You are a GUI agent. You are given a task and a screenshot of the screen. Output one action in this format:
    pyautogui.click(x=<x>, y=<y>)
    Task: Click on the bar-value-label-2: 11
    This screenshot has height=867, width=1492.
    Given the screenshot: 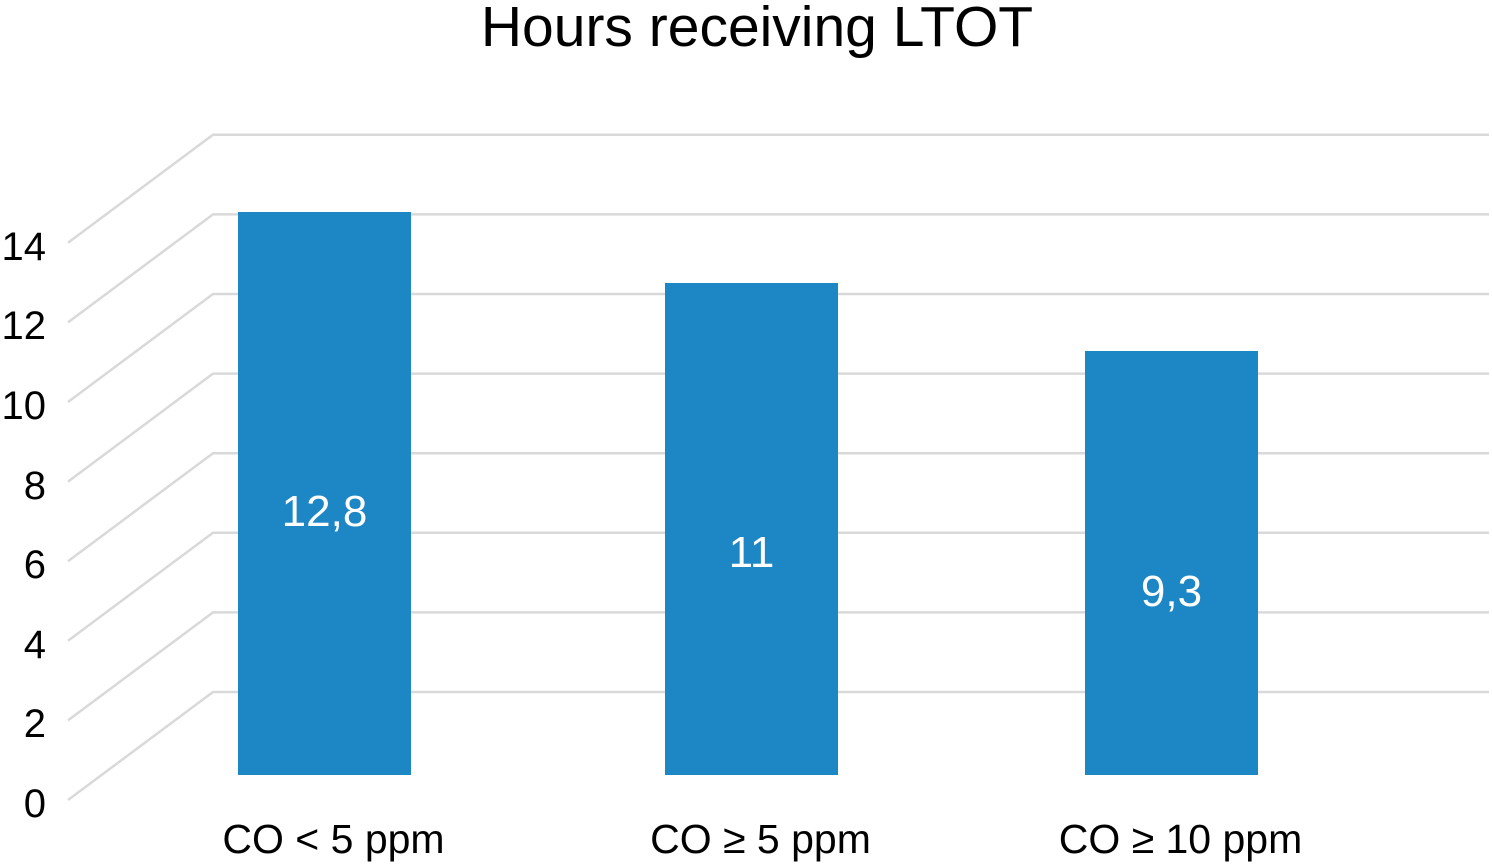 What is the action you would take?
    pyautogui.click(x=751, y=553)
    